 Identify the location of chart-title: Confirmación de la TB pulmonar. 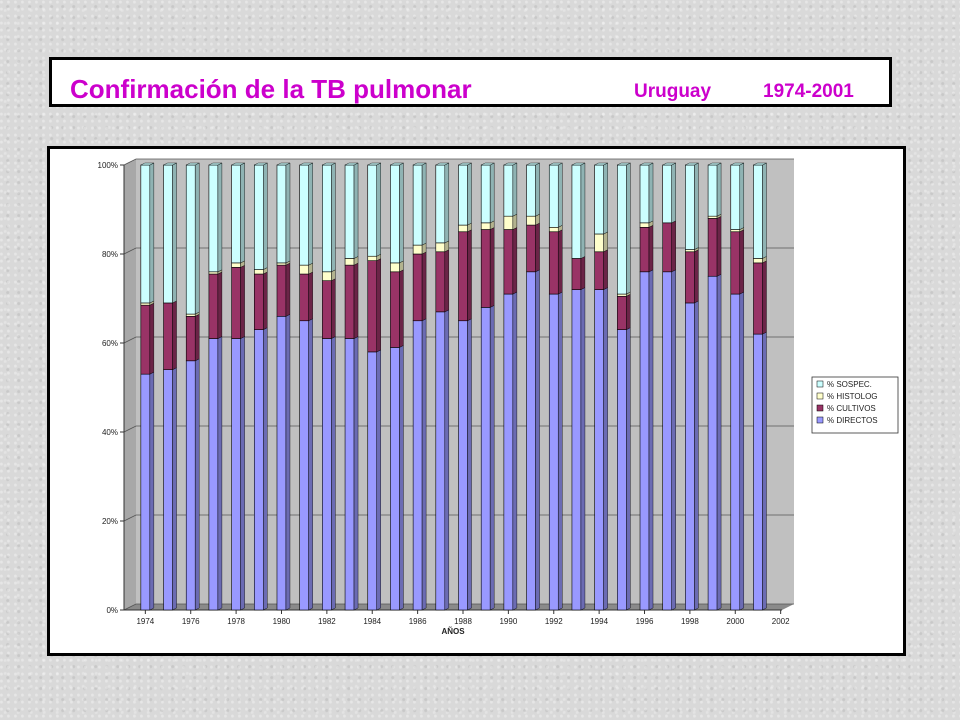
(271, 89).